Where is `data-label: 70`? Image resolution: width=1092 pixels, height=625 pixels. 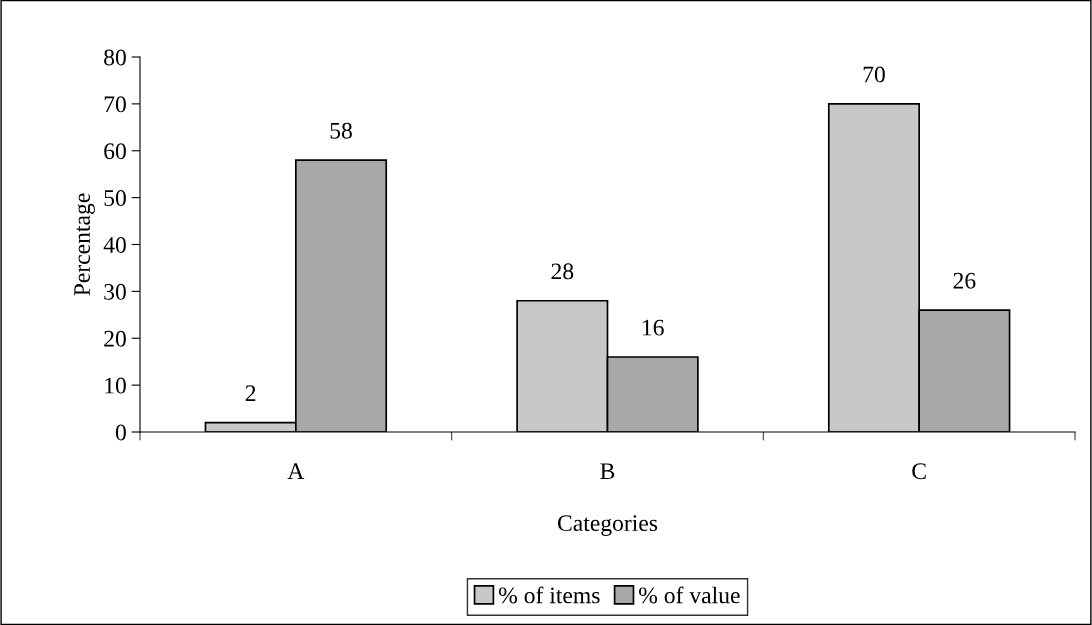
data-label: 70 is located at coordinates (874, 74).